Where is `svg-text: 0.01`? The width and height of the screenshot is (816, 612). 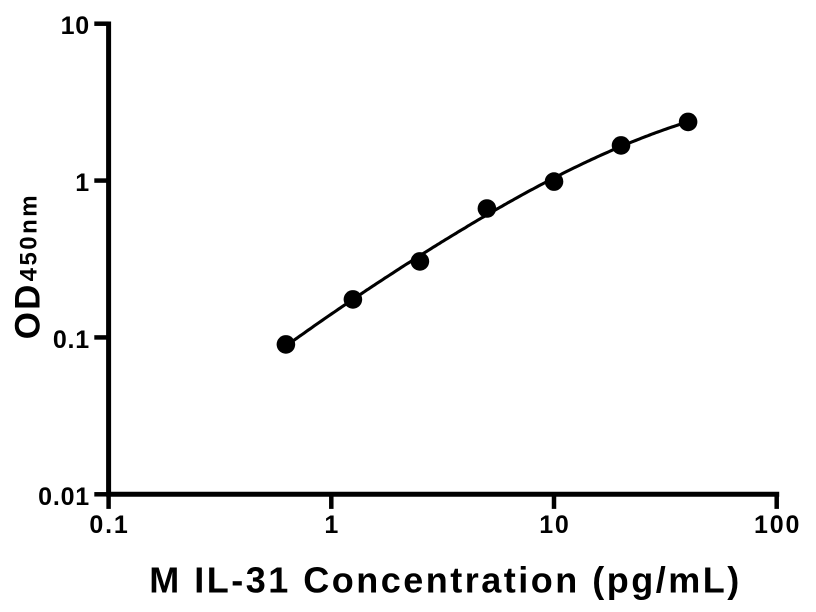 svg-text: 0.01 is located at coordinates (64, 497).